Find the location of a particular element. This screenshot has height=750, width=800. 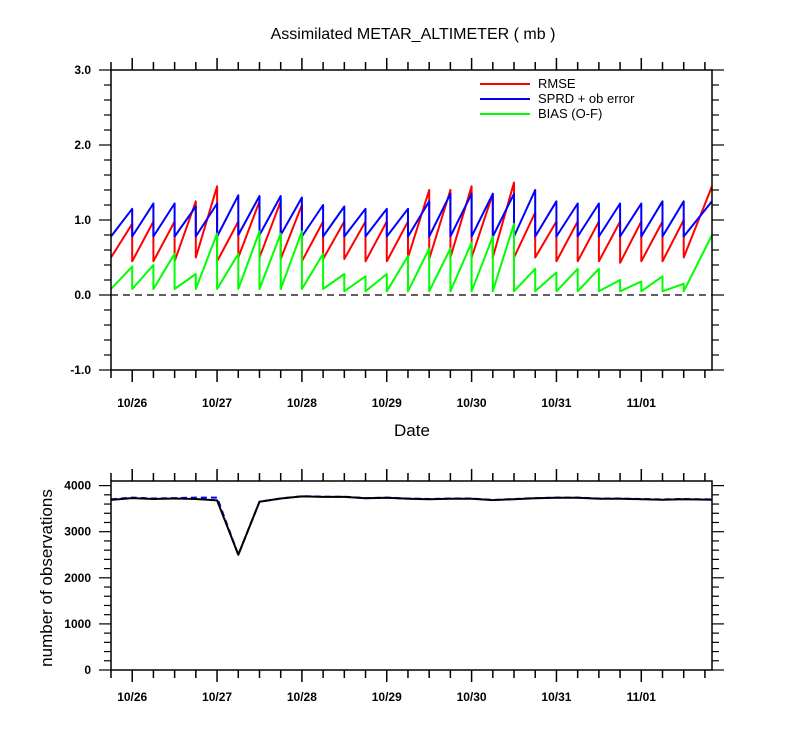

y-tick-label: 3000 is located at coordinates (77, 532).